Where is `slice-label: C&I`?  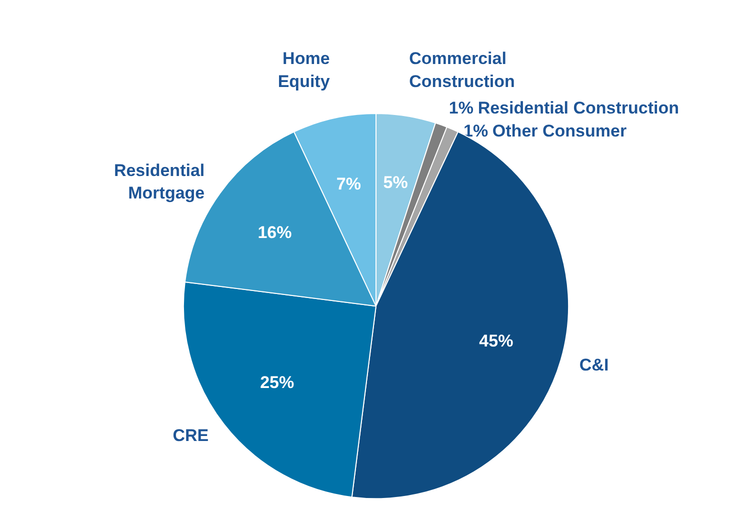
slice-label: C&I is located at coordinates (594, 365).